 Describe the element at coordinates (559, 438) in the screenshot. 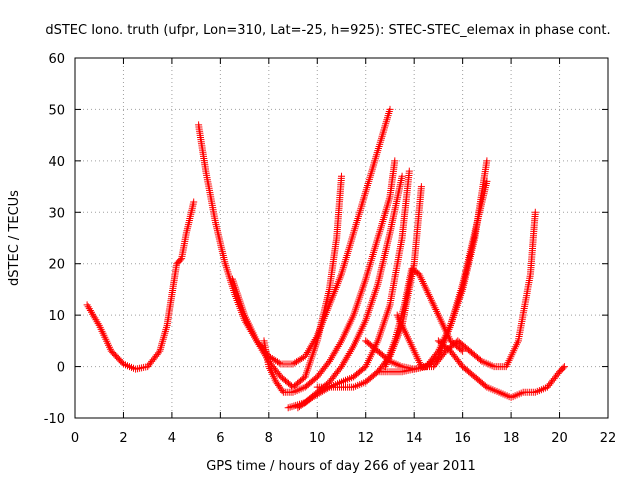

I see `x-tick-label: 20` at that location.